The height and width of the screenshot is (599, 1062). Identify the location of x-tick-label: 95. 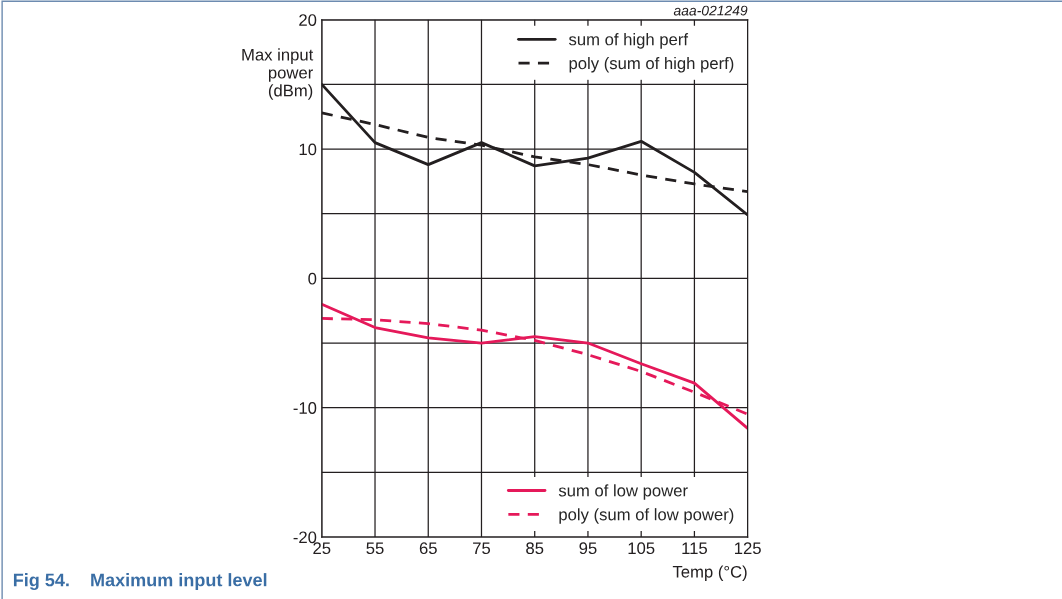
(588, 548).